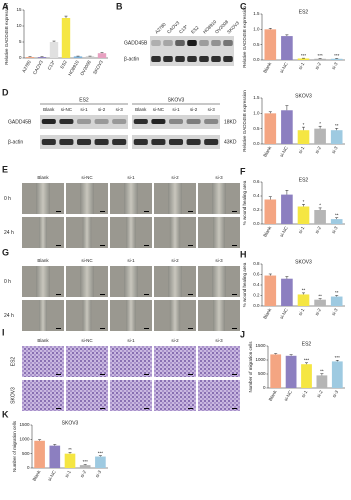 This screenshot has height=500, width=351. I want to click on y-tick-label: 0.0, so click(256, 59).